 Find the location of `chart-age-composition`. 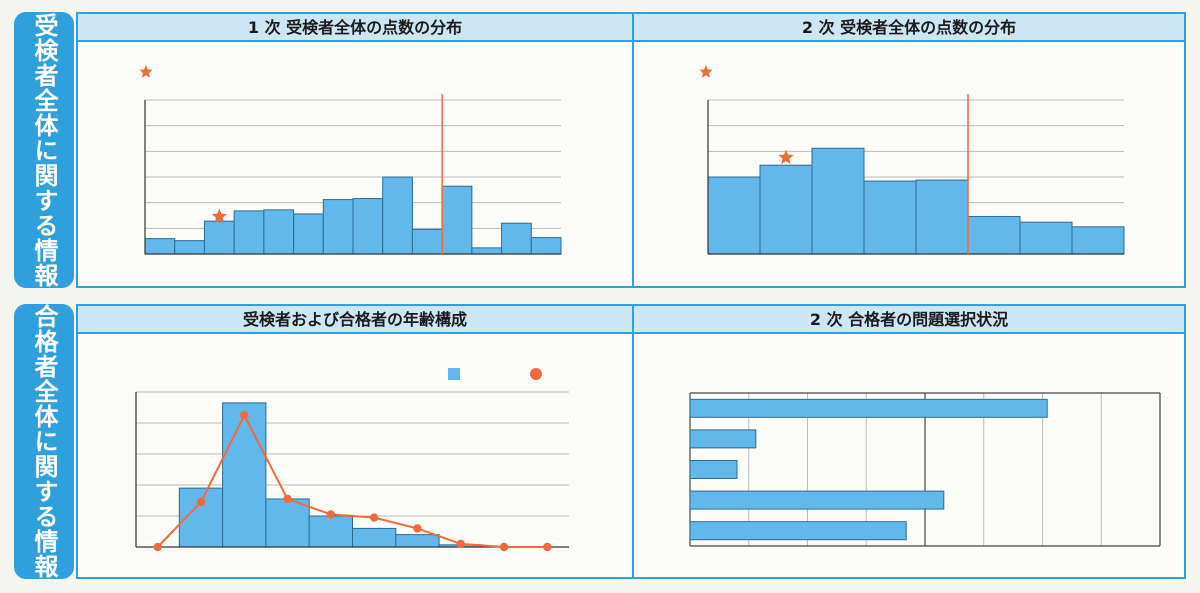

chart-age-composition is located at coordinates (352, 460).